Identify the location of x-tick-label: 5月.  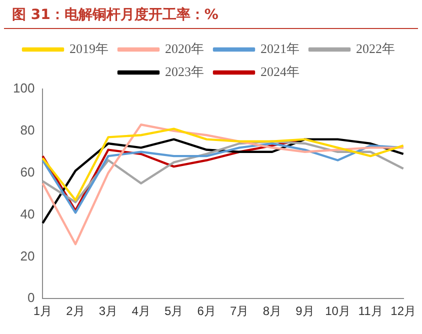
(174, 311).